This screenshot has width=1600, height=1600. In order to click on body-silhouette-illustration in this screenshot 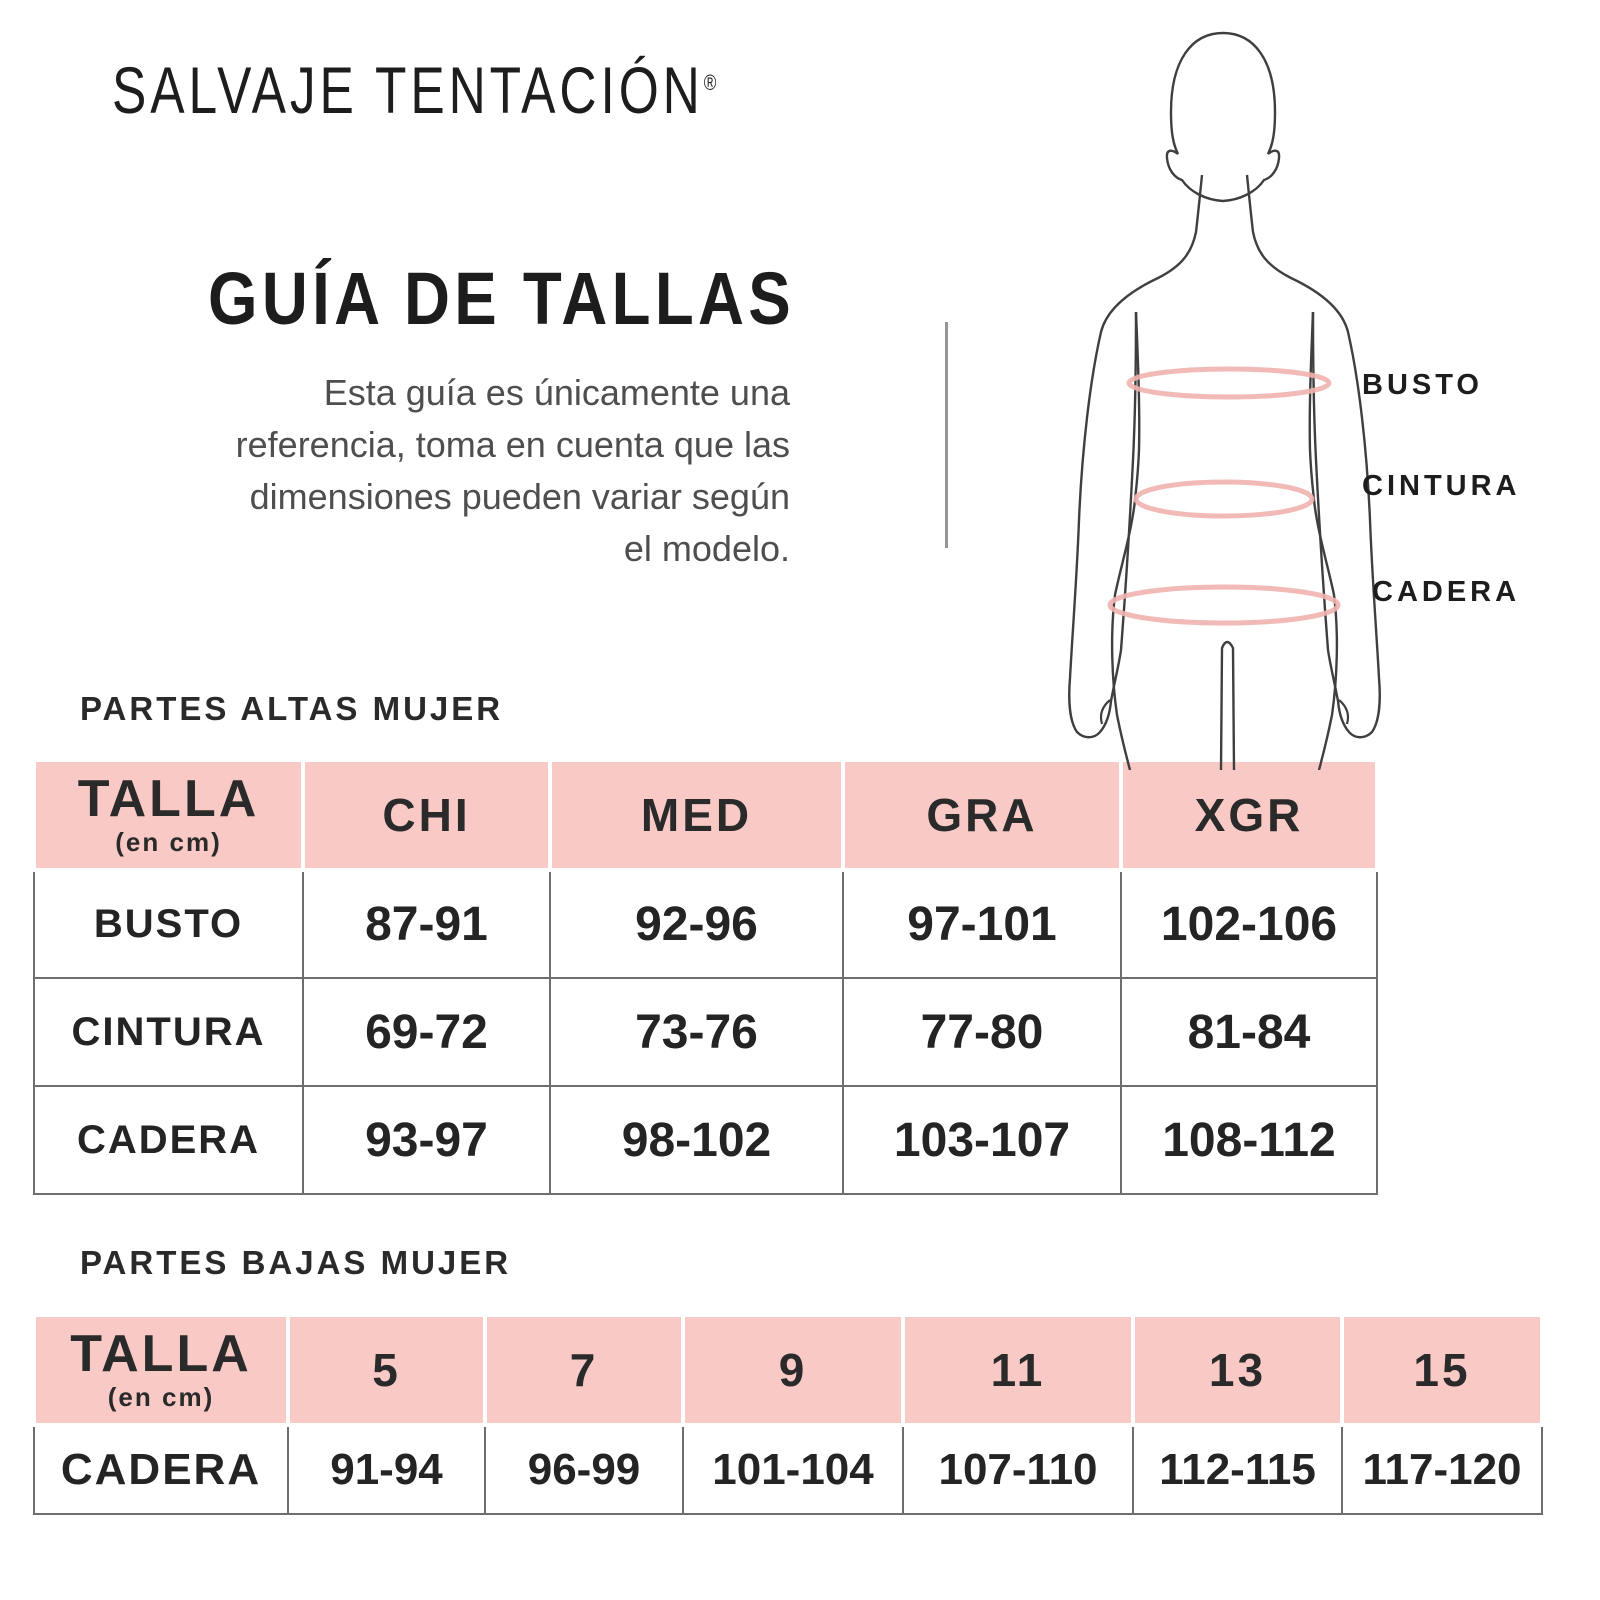, I will do `click(1224, 400)`.